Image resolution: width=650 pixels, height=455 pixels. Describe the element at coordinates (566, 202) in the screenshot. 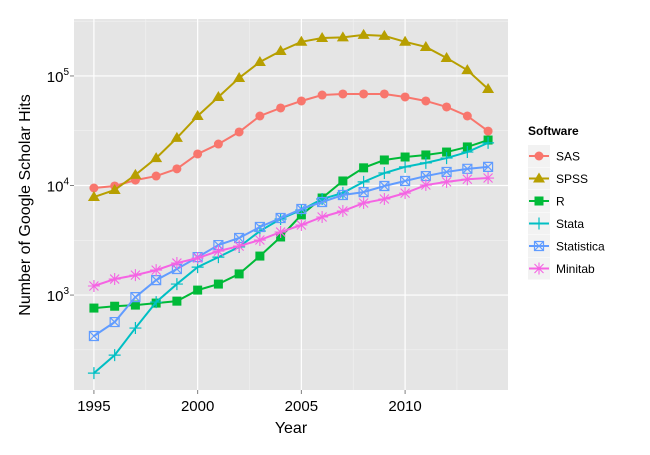

I see `legend: Software SAS SPSS R Stata Statistica Minitab` at that location.